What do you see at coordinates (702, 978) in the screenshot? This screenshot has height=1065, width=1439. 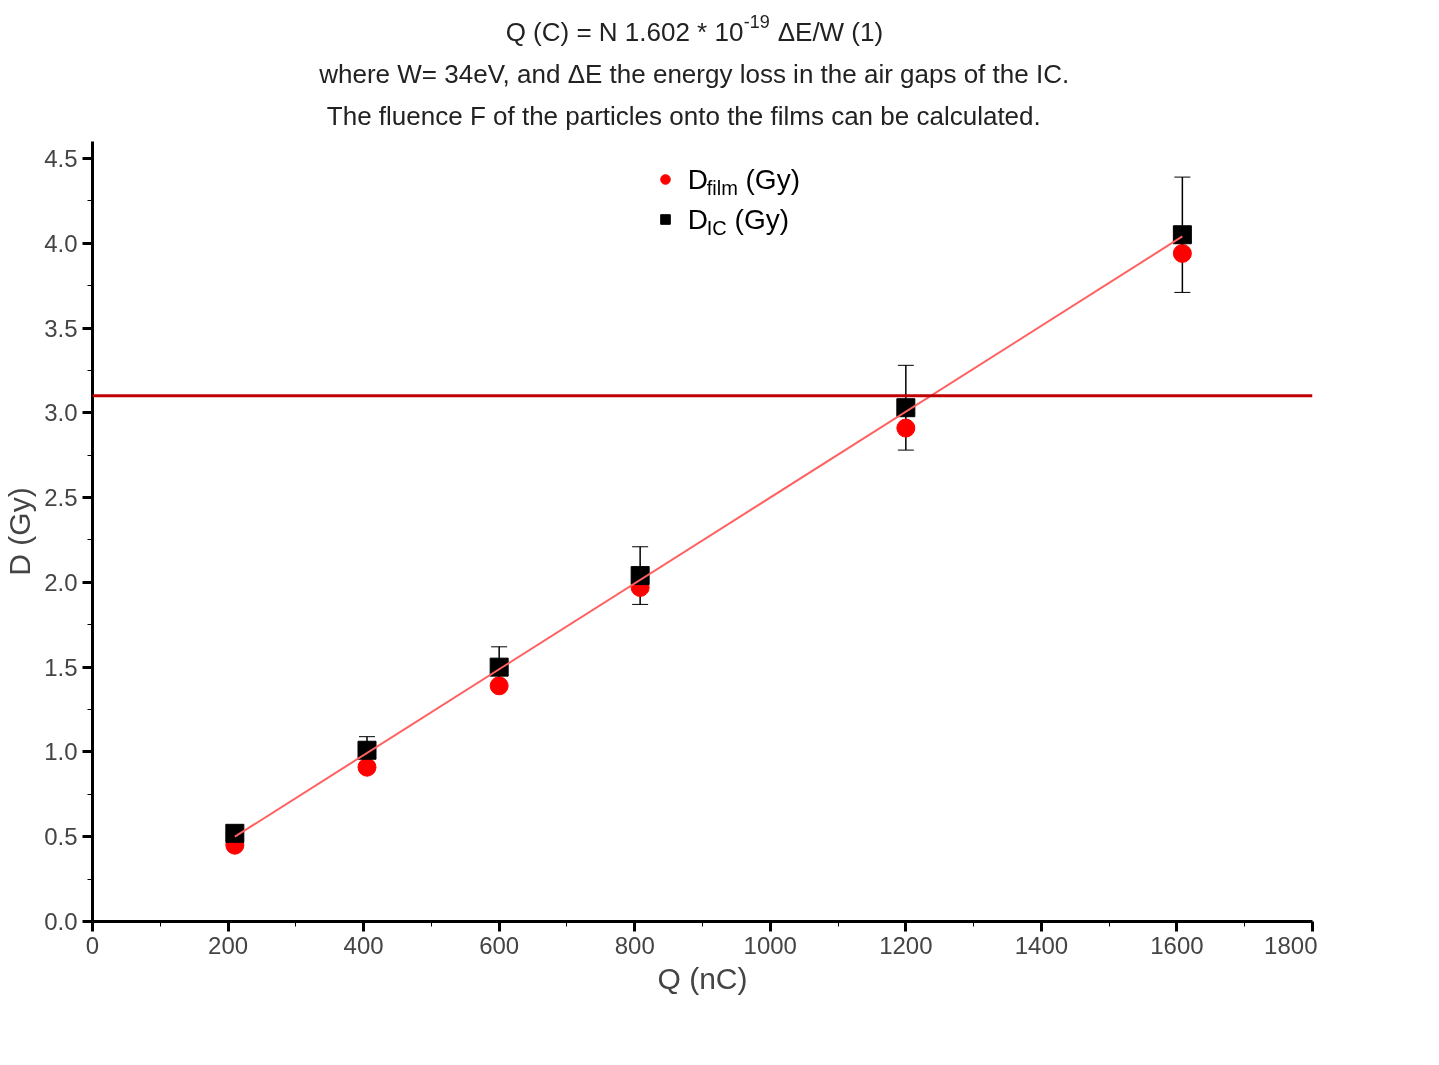 I see `x-axis-title: Q (nC)` at bounding box center [702, 978].